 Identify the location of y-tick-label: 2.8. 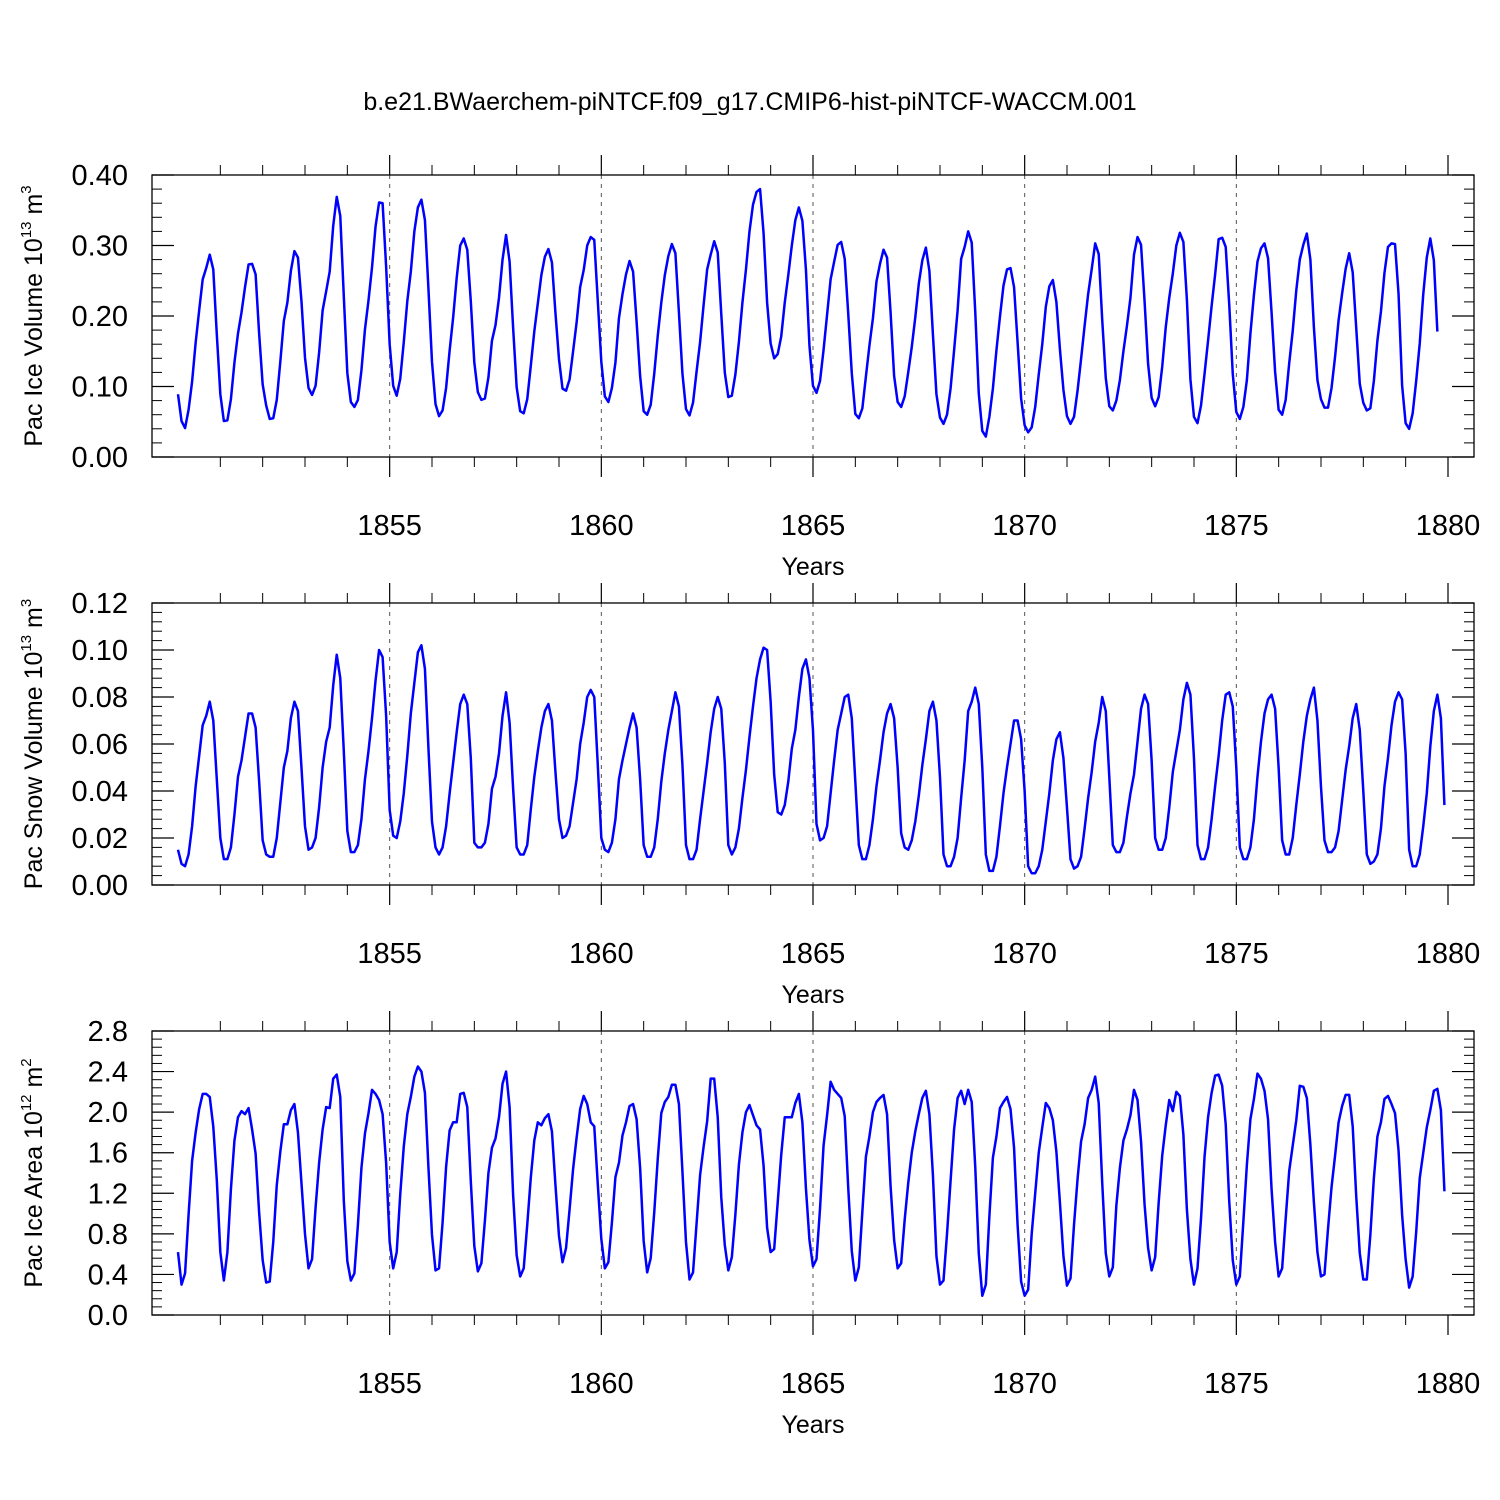
(108, 1032).